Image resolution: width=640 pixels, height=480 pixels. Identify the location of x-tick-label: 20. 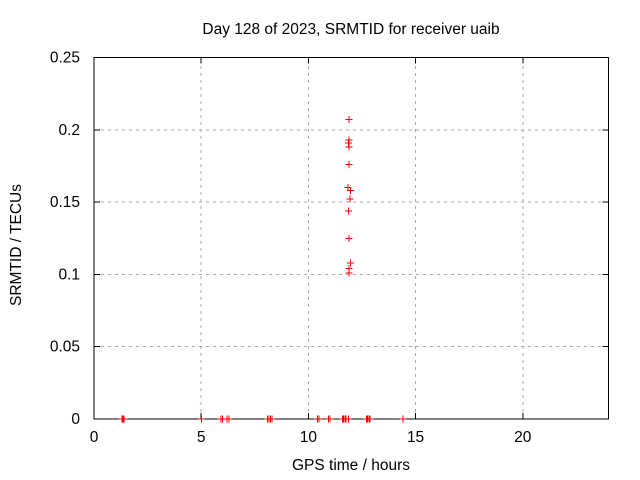
(523, 437).